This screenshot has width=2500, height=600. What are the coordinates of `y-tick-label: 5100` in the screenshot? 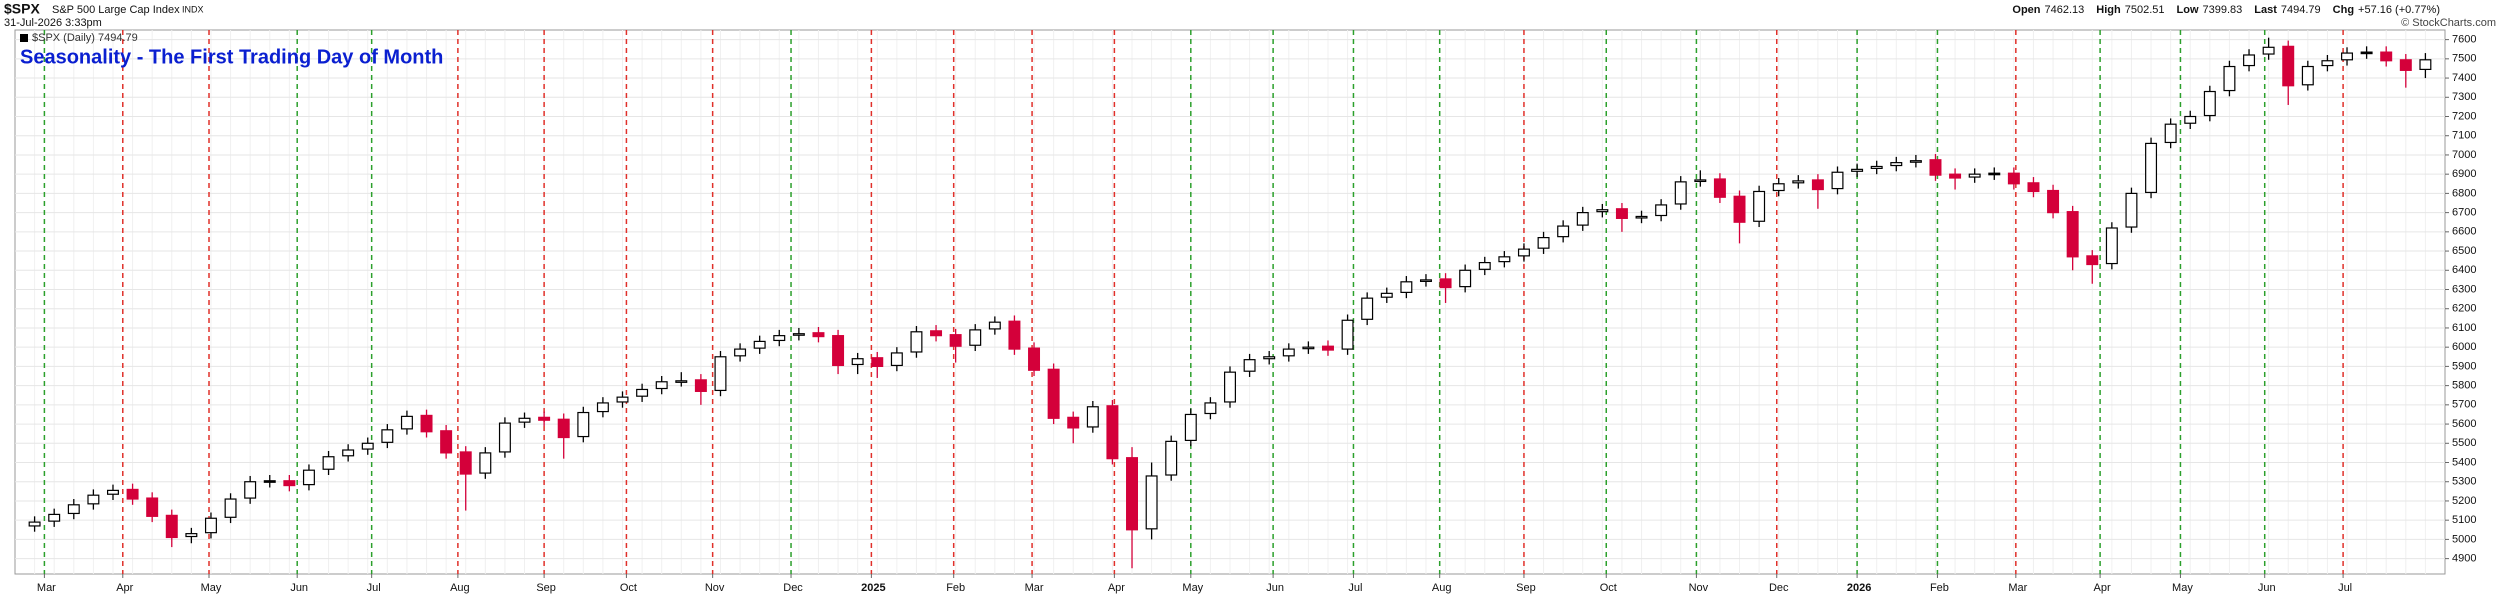 It's located at (2464, 520).